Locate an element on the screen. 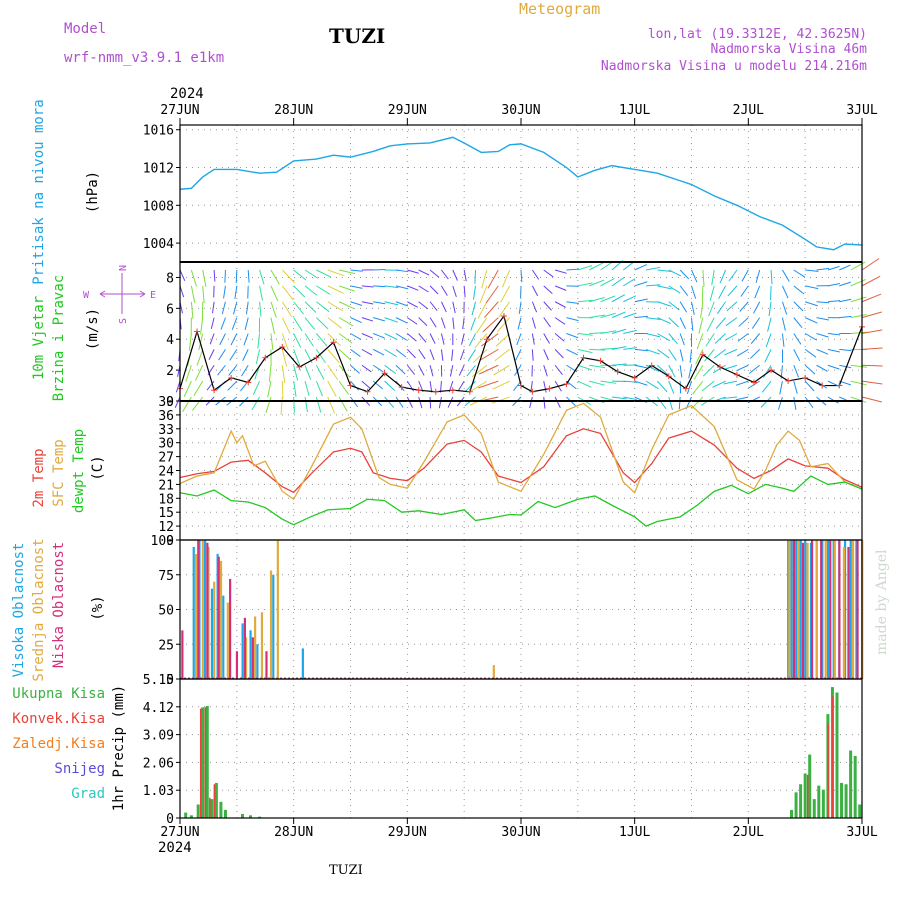 The height and width of the screenshot is (900, 900). cloud-ylabel-3: Niska Oblacnost is located at coordinates (59, 605).